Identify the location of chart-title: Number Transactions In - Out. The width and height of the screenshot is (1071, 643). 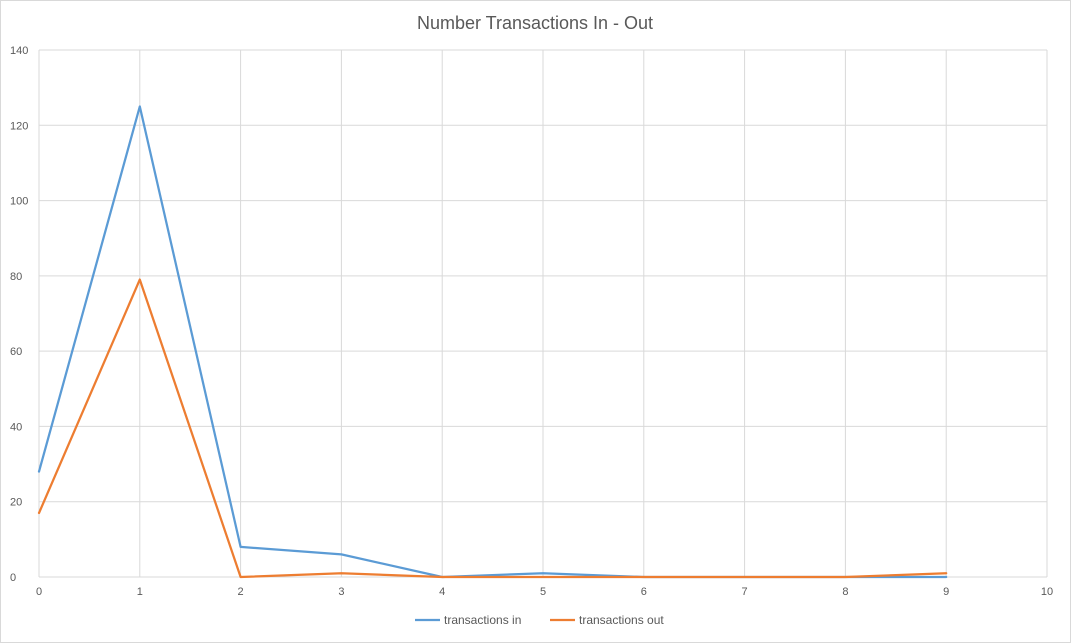
(535, 23).